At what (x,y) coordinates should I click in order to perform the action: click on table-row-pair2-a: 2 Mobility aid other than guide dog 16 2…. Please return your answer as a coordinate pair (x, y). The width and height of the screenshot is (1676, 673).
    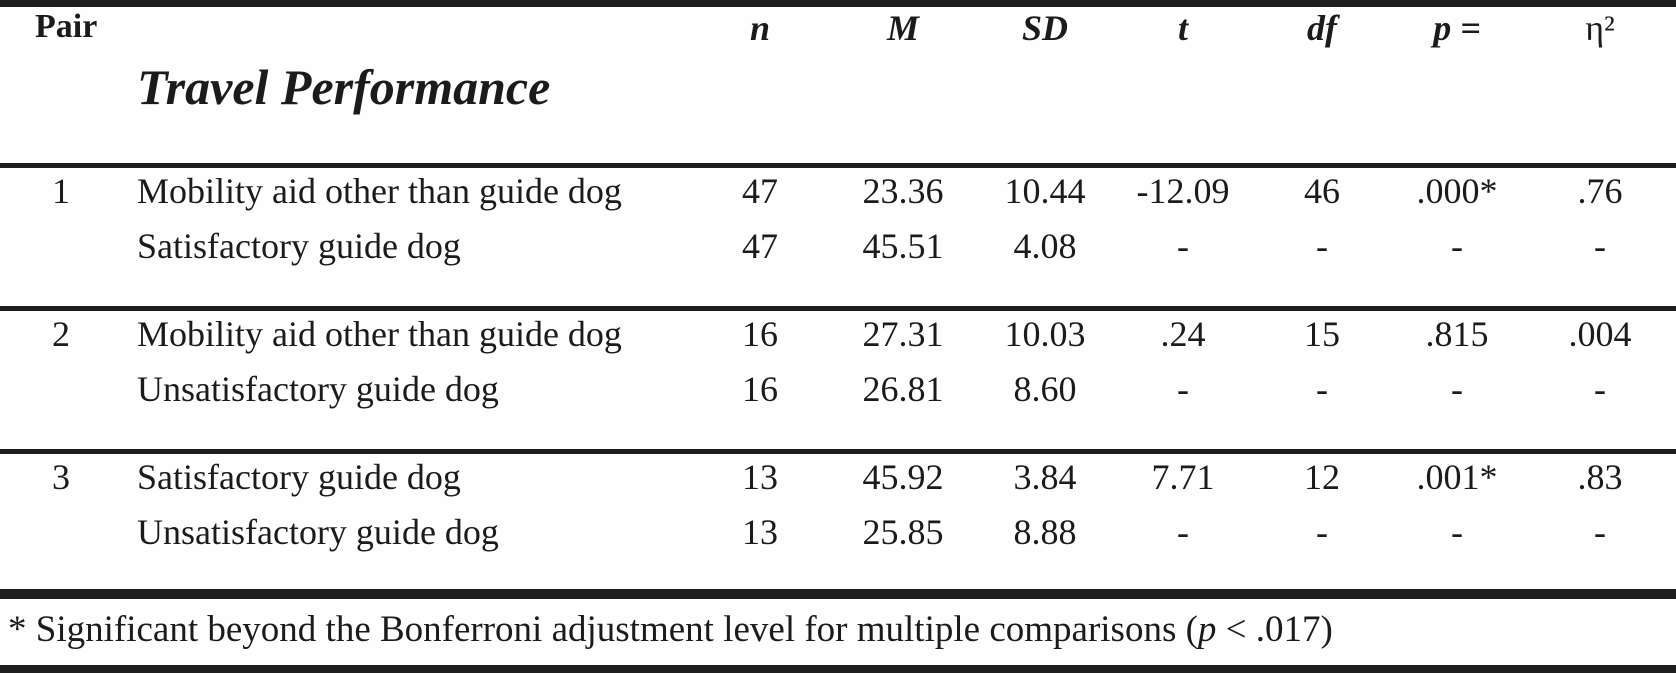
    Looking at the image, I should click on (838, 340).